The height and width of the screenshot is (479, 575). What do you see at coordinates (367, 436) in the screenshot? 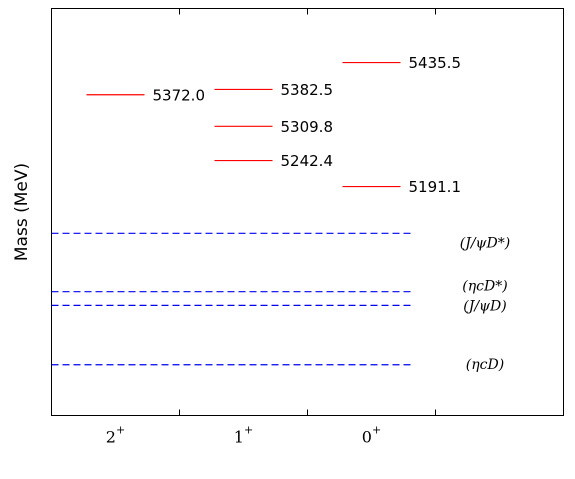
I see `tick-base: 0` at bounding box center [367, 436].